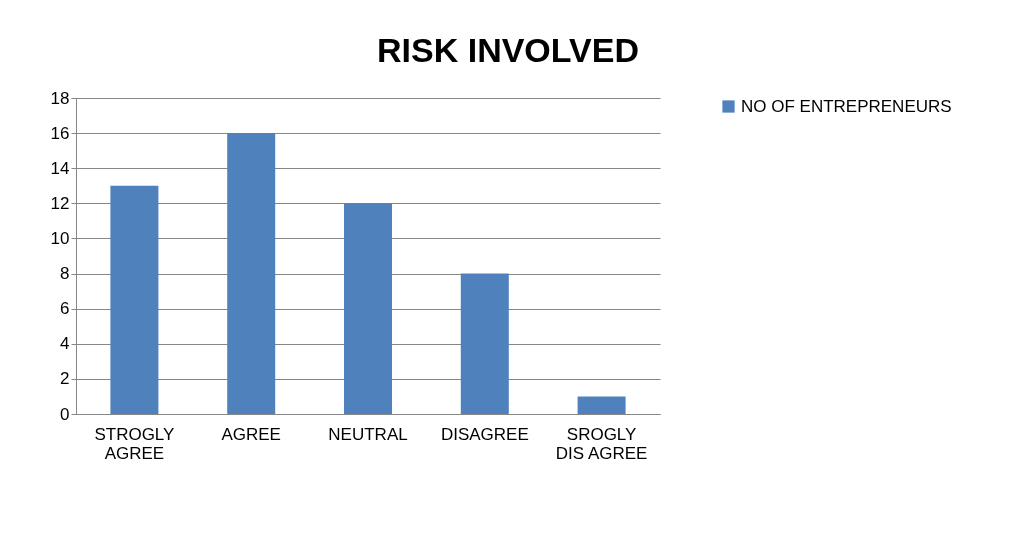  Describe the element at coordinates (251, 434) in the screenshot. I see `x-tick-label: AGREE` at that location.